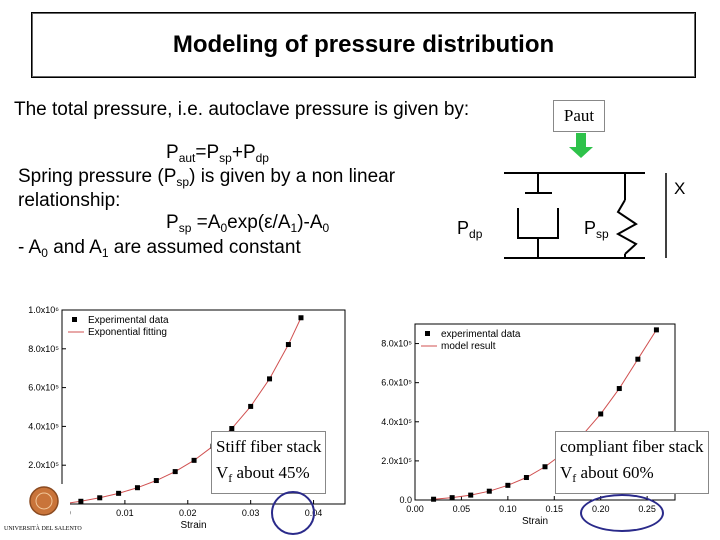 The image size is (720, 540). What do you see at coordinates (183, 182) in the screenshot?
I see `line2-sp: sp` at bounding box center [183, 182].